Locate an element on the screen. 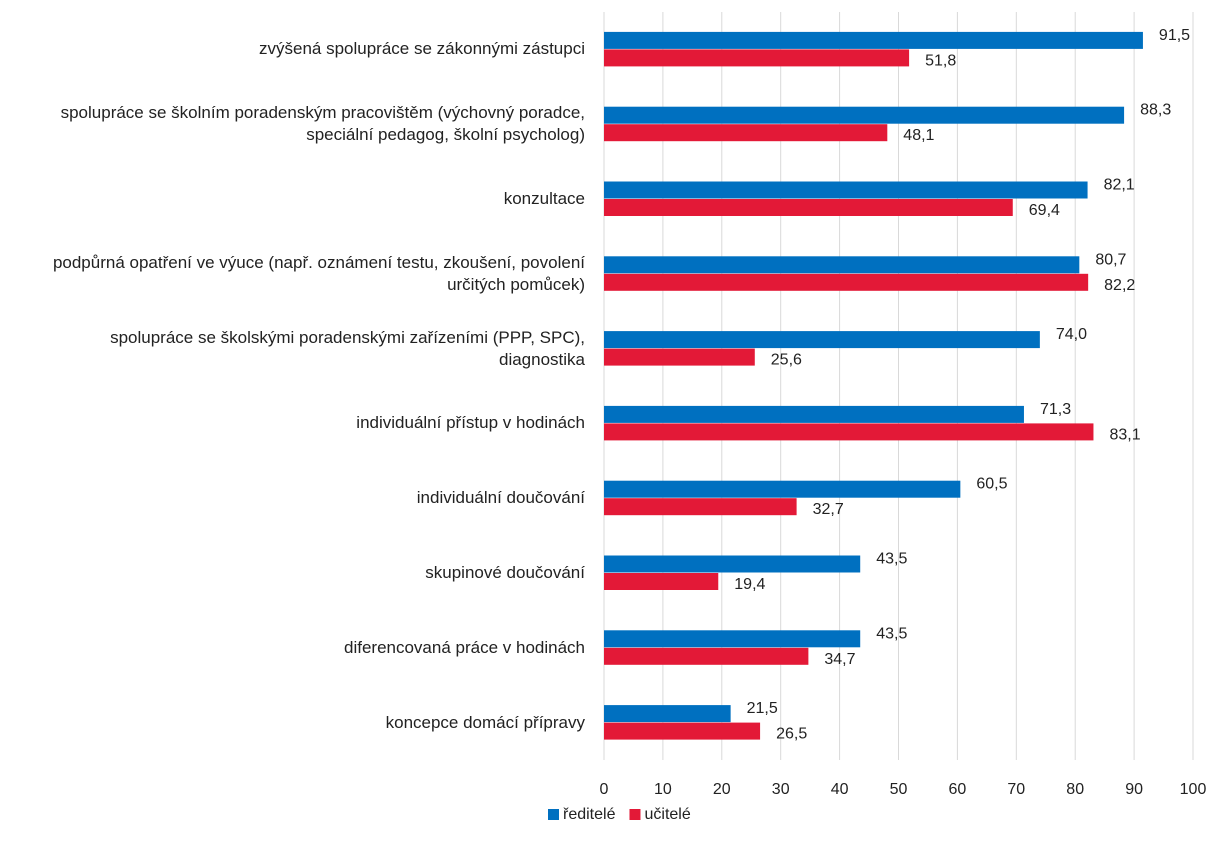 This screenshot has height=852, width=1209. value-label: 48,1 is located at coordinates (918, 135).